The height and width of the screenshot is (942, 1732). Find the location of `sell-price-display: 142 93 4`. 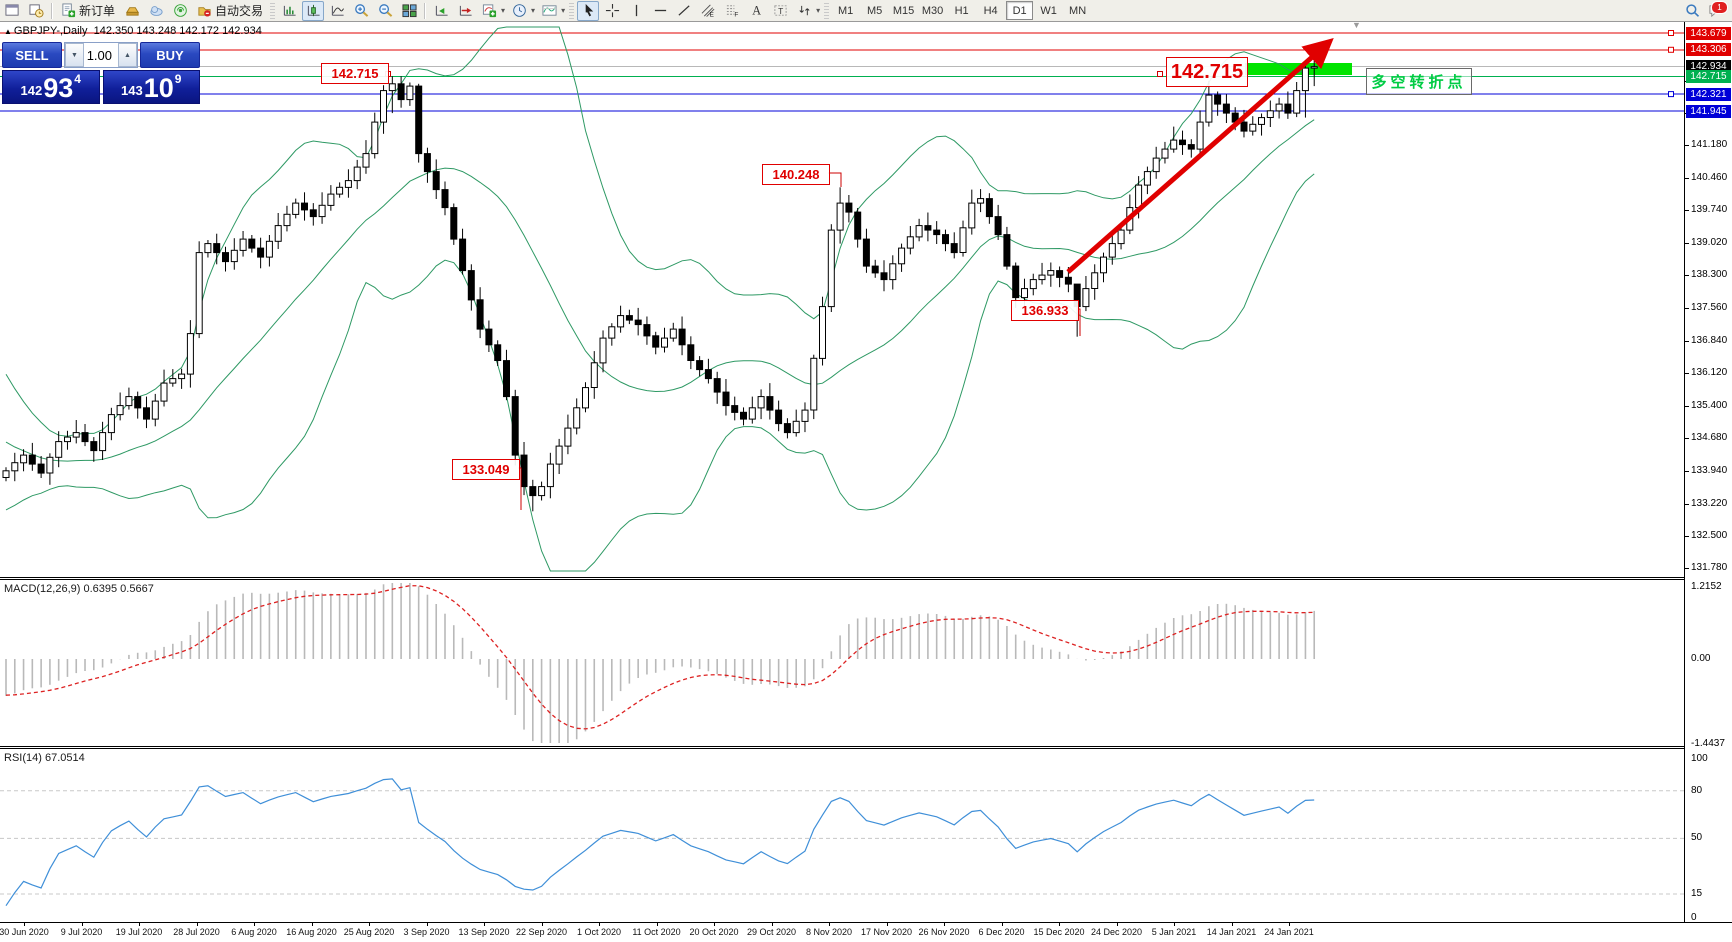

sell-price-display: 142 93 4 is located at coordinates (51, 87).